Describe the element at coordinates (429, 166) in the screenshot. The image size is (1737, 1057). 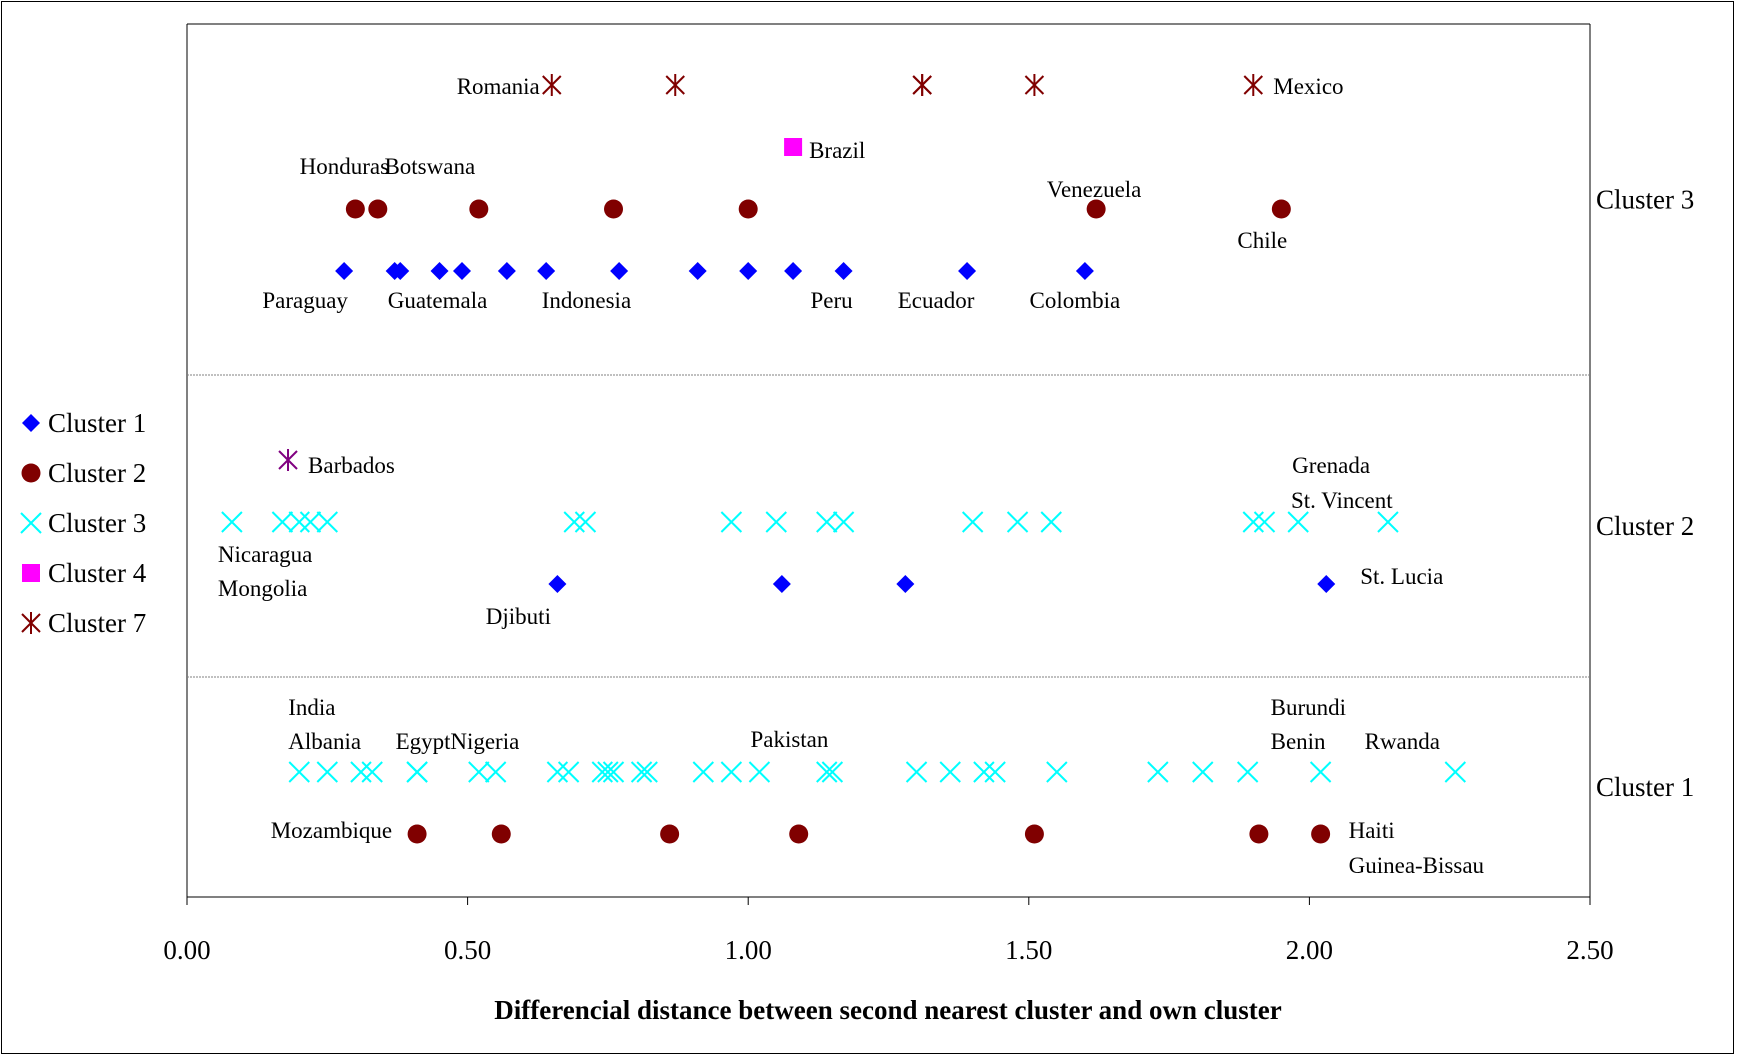
I see `point-label: Botswana` at that location.